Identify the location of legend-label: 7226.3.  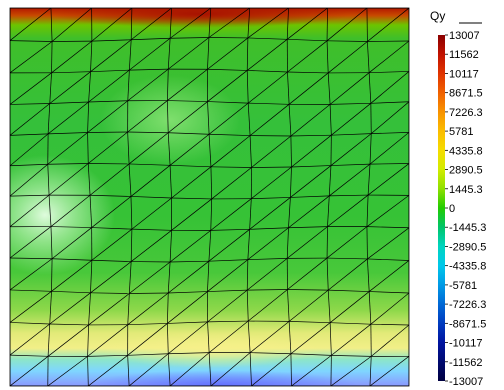
(466, 113).